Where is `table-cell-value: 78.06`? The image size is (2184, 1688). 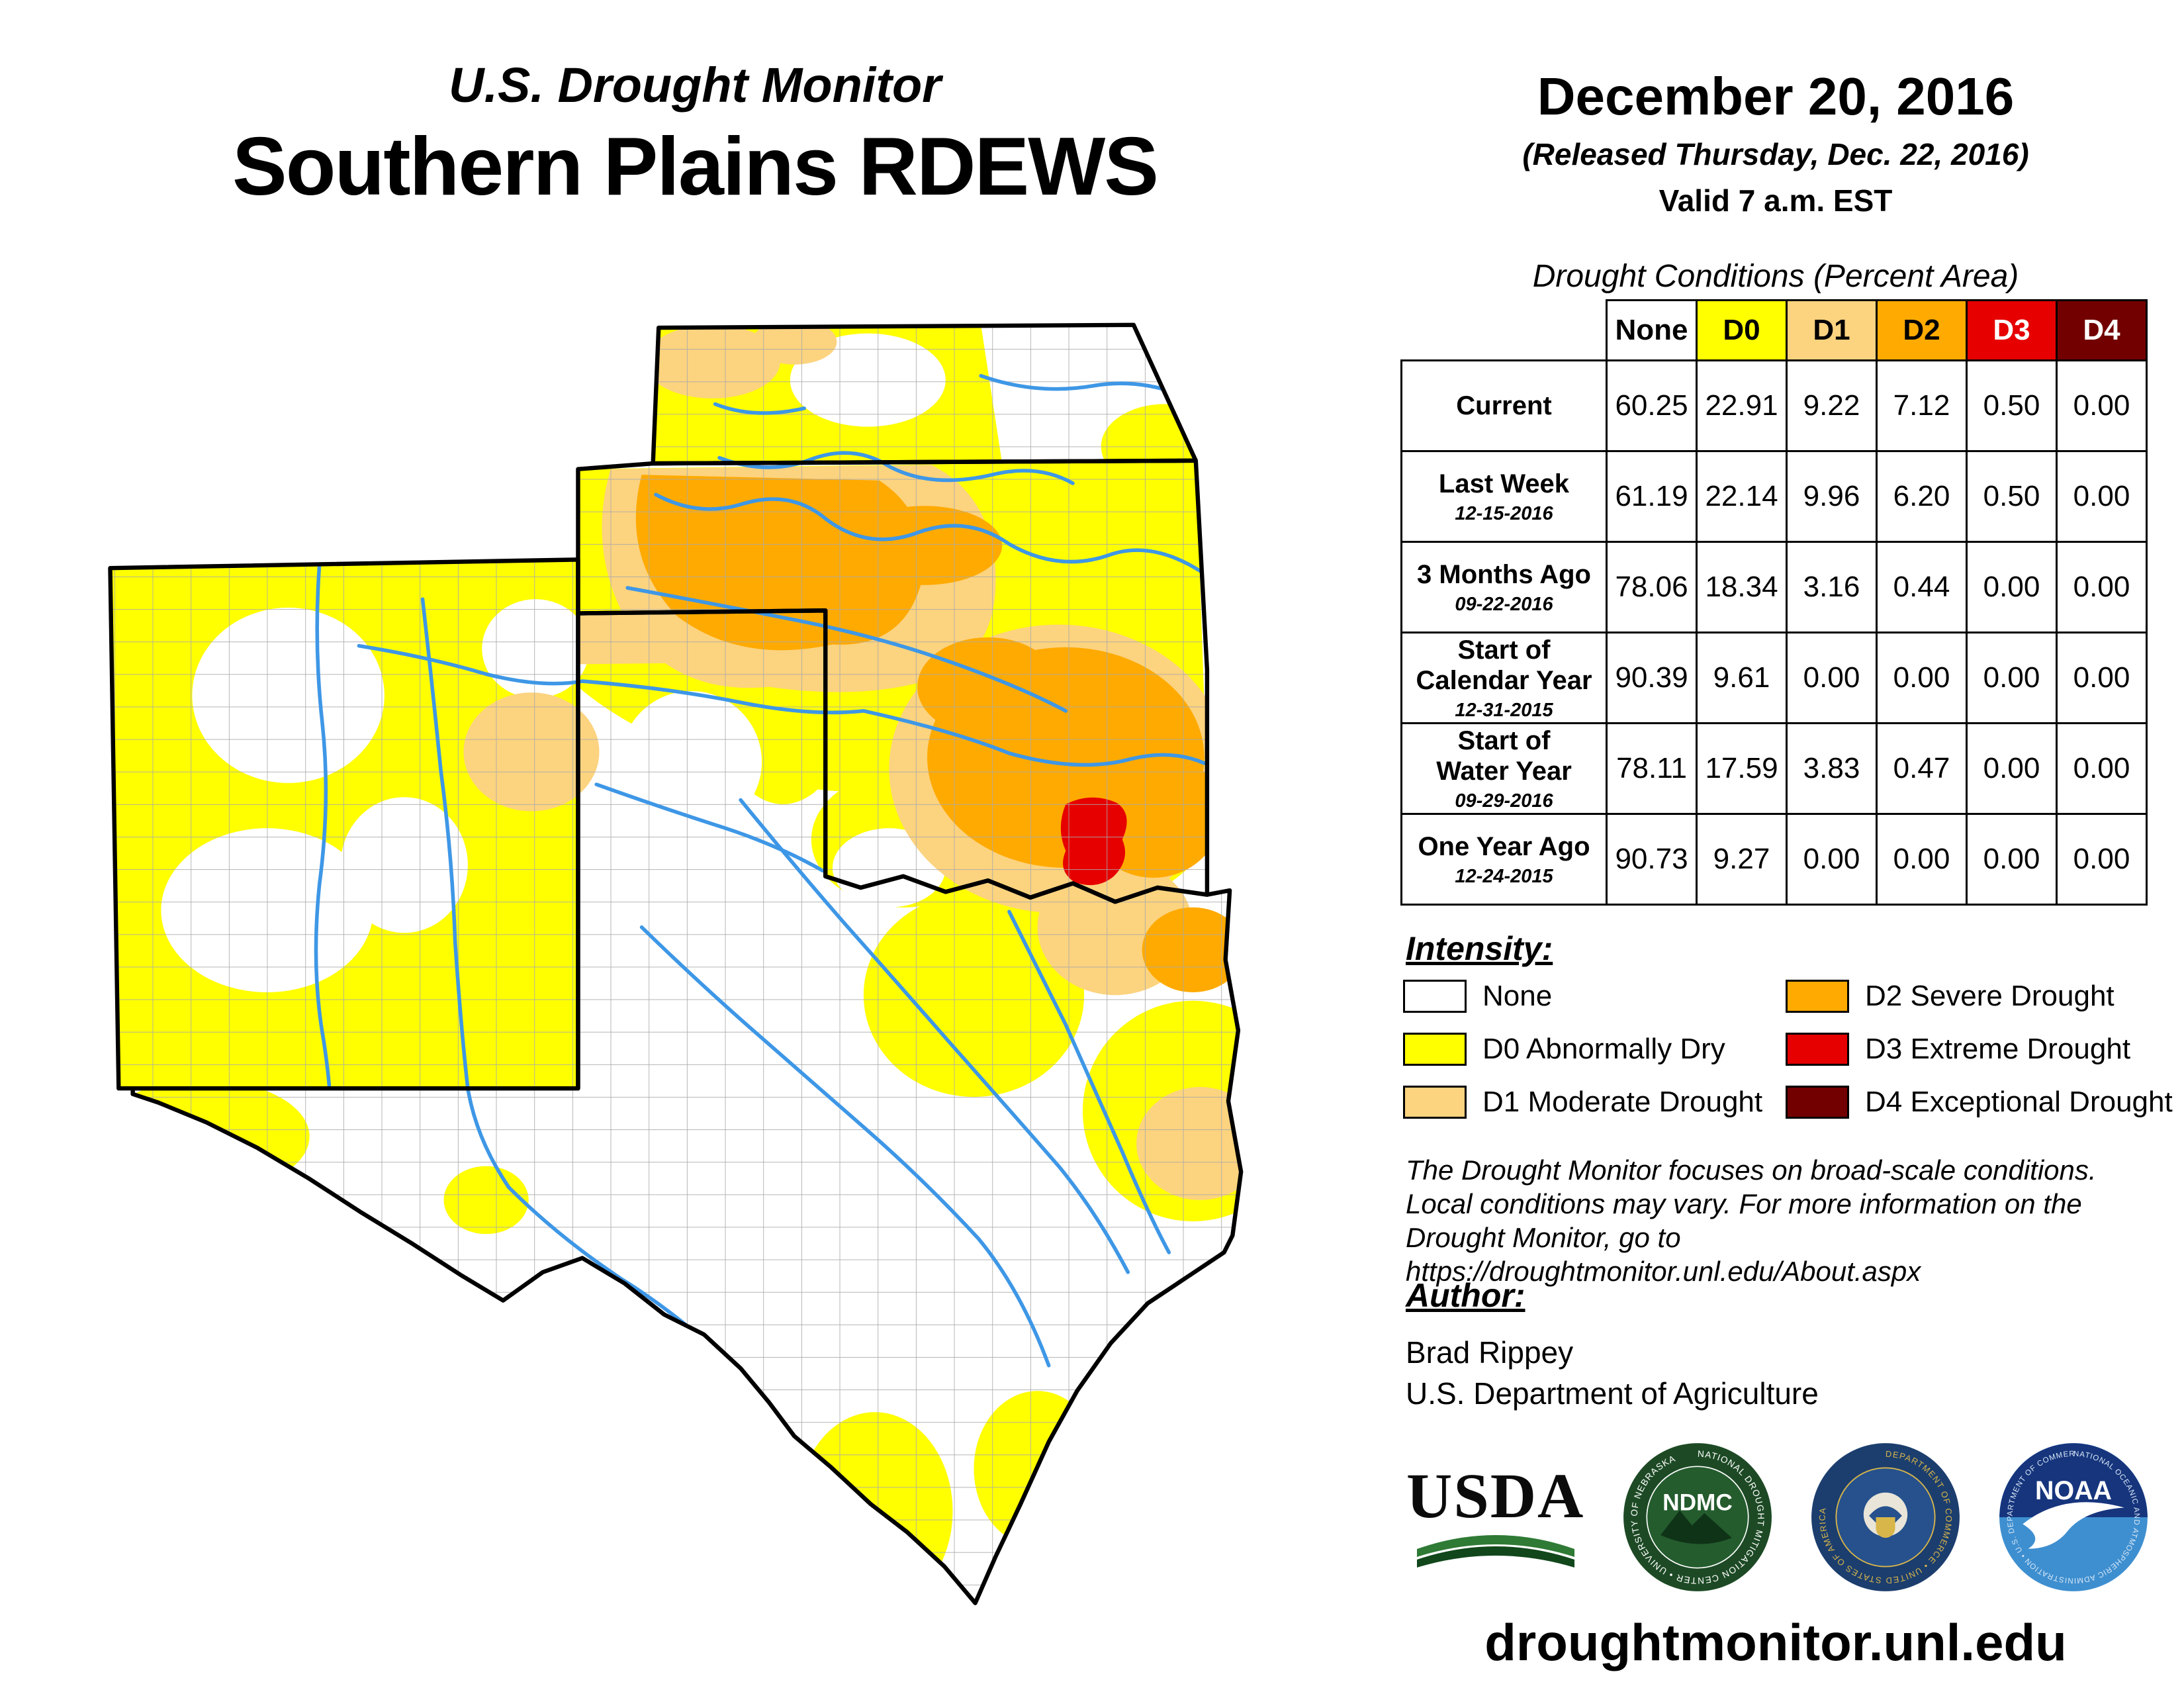
table-cell-value: 78.06 is located at coordinates (1652, 587).